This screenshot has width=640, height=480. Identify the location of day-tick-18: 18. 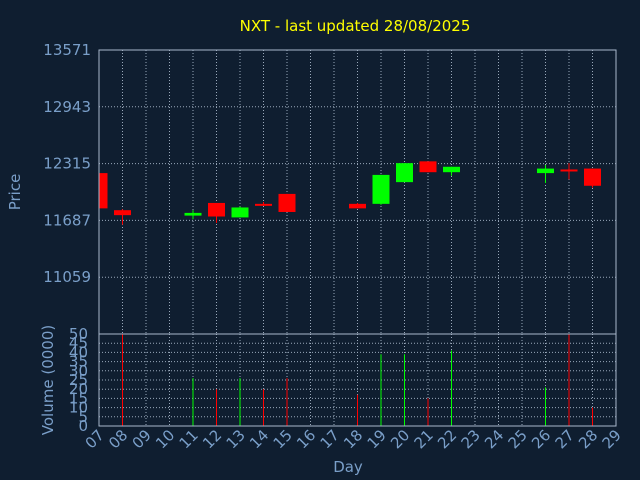
(353, 439).